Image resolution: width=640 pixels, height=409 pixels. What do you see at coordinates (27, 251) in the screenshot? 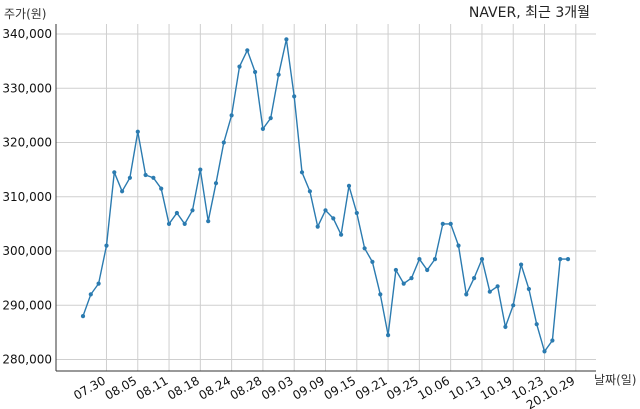
I see `y-tick-label: 300,000` at bounding box center [27, 251].